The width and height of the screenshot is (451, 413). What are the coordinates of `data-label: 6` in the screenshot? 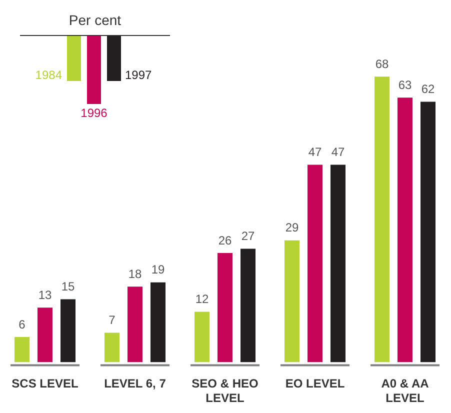 It's located at (22, 324).